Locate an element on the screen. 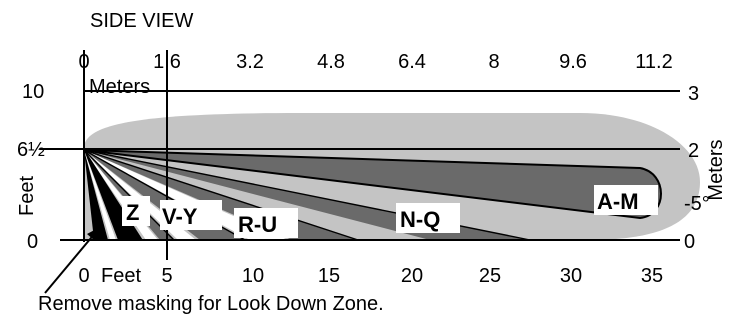 The image size is (749, 320). right-tick: 2 is located at coordinates (693, 151).